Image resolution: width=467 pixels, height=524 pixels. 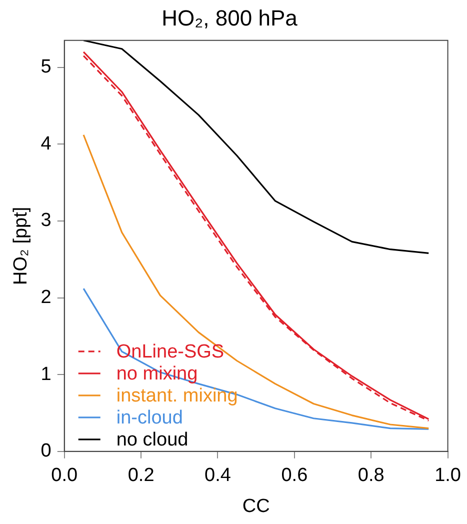 I want to click on y-tick-label: 0, so click(x=46, y=451).